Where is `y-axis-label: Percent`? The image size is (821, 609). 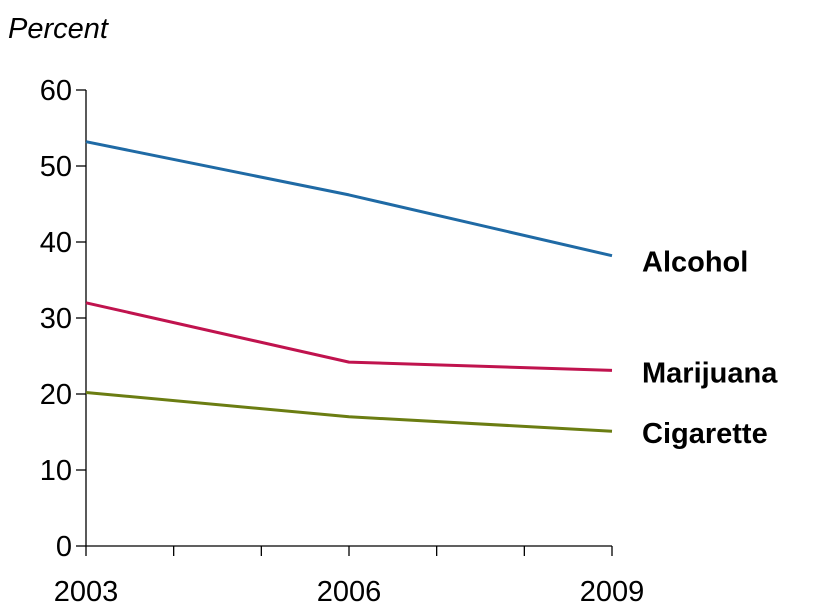 y-axis-label: Percent is located at coordinates (59, 29).